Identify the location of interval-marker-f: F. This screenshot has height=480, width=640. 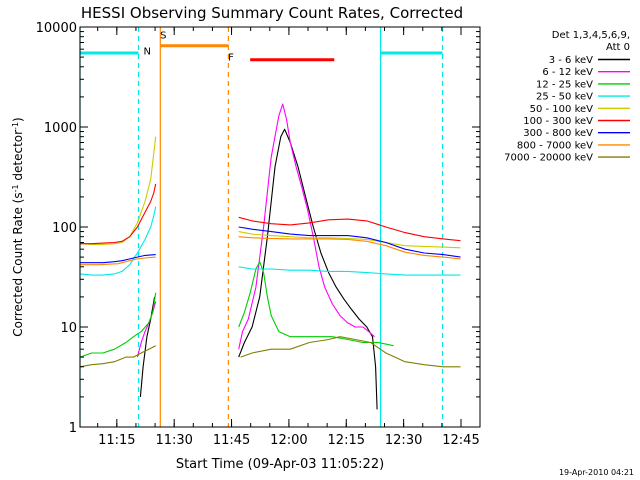
(231, 58).